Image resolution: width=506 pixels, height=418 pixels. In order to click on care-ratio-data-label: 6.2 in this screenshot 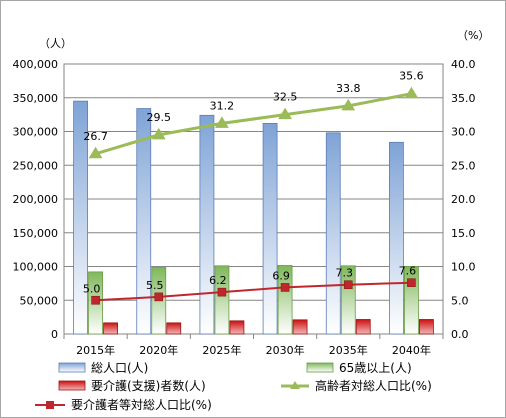, I will do `click(218, 280)`.